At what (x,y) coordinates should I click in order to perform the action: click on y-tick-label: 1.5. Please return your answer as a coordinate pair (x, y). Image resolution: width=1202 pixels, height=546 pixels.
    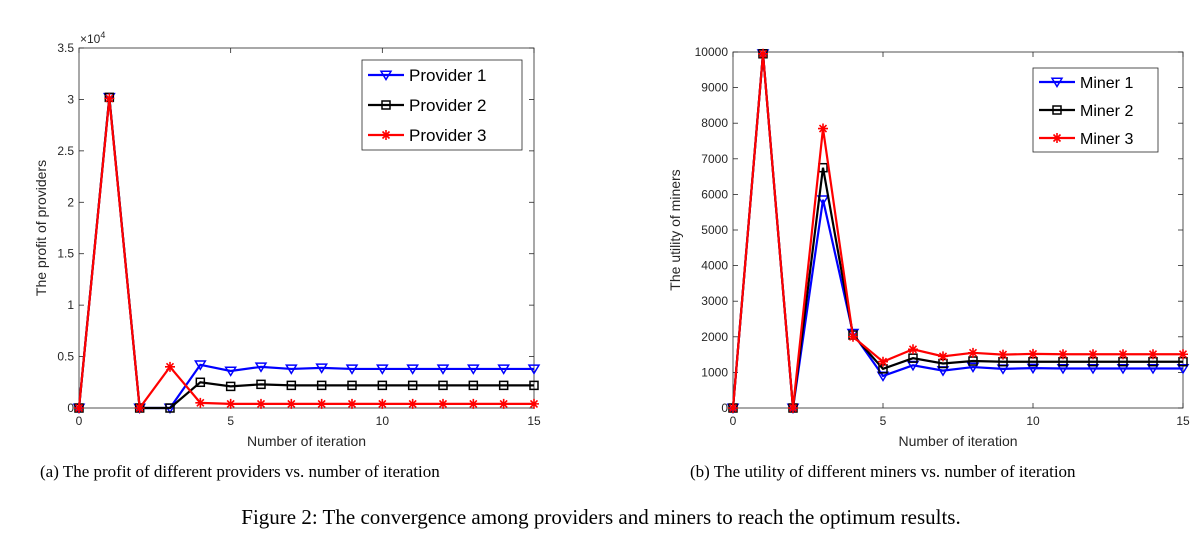
    Looking at the image, I should click on (65, 254).